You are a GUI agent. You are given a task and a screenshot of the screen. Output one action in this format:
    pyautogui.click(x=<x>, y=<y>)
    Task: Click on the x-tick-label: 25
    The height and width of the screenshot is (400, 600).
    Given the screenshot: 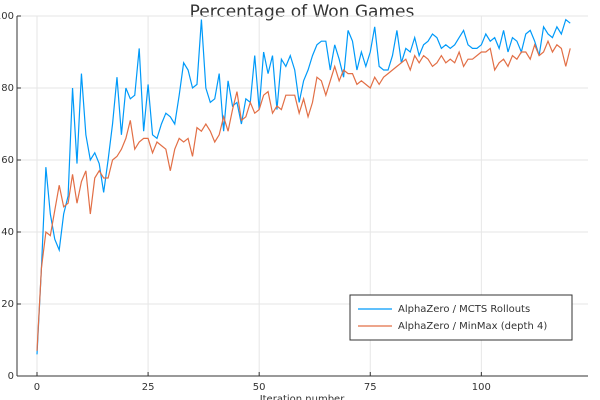 What is the action you would take?
    pyautogui.click(x=148, y=387)
    